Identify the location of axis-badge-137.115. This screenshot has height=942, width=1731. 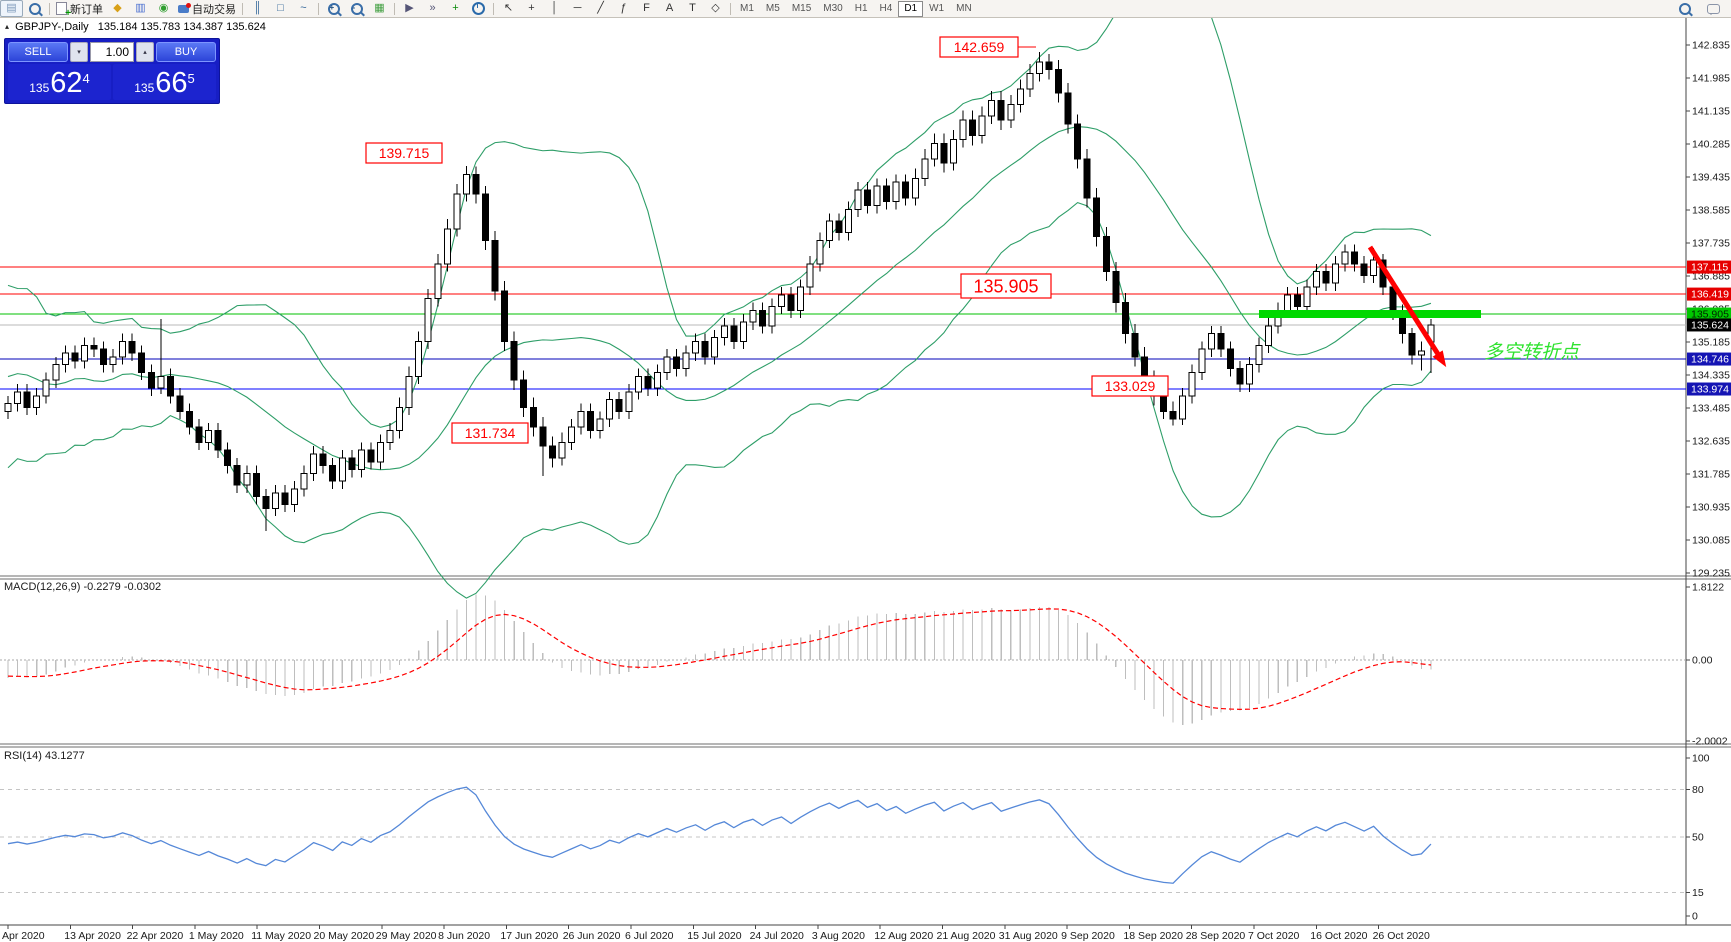
(1709, 267).